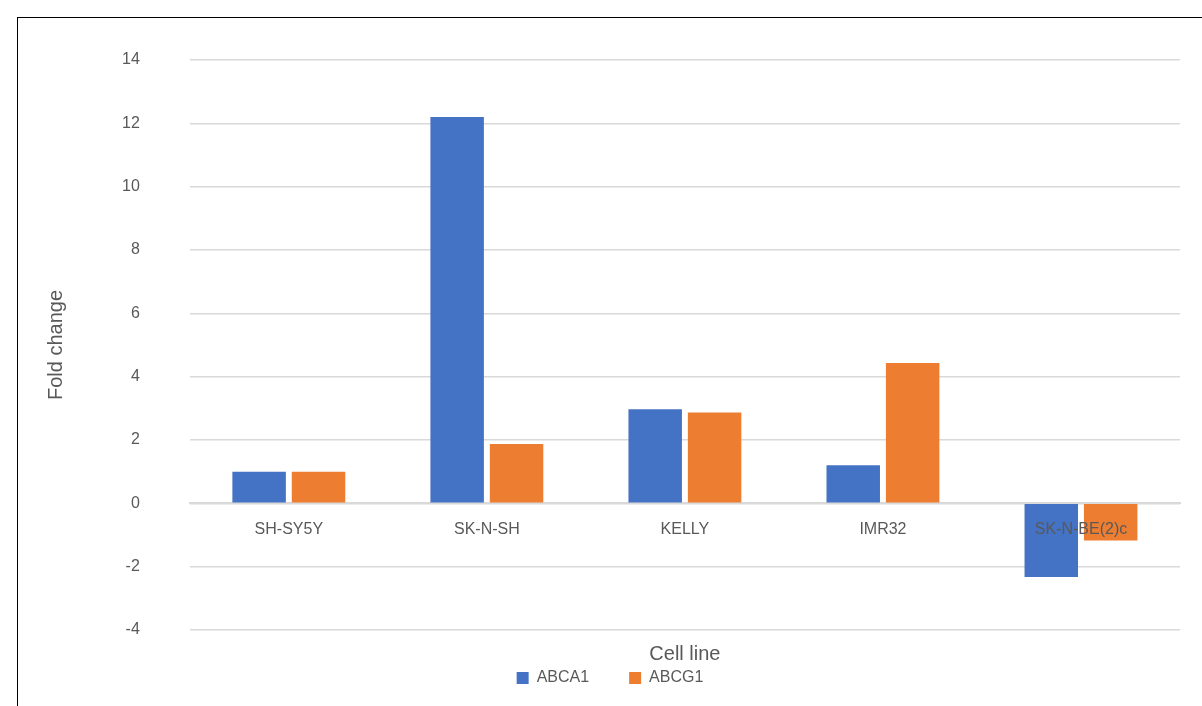 This screenshot has height=706, width=1202. What do you see at coordinates (685, 652) in the screenshot?
I see `x-axis-title: Cell line` at bounding box center [685, 652].